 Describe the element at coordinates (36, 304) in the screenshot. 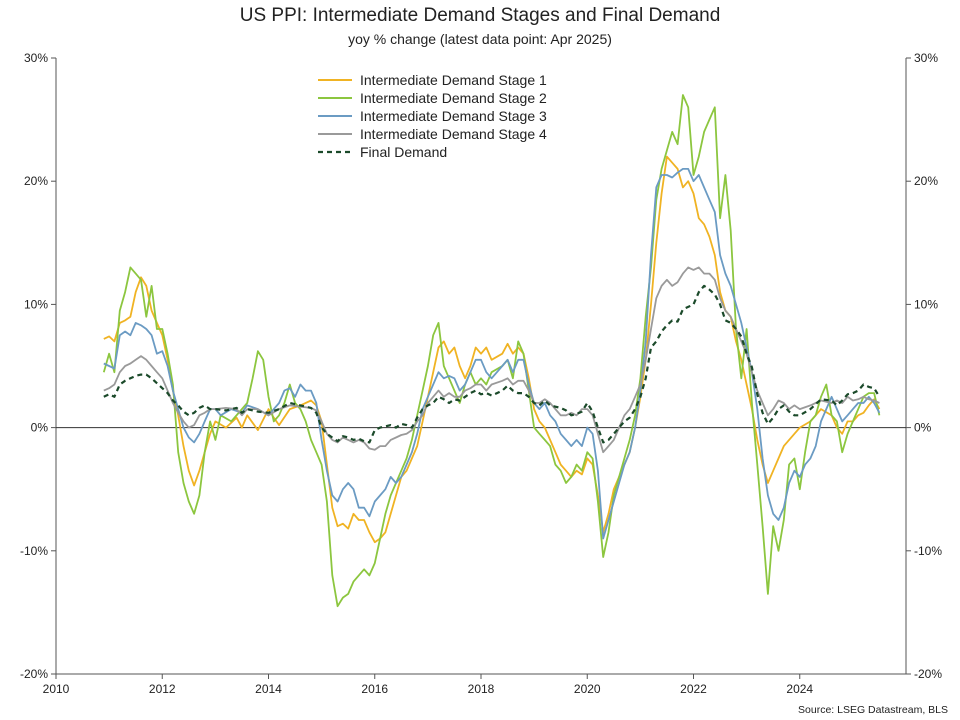

I see `y-tick-label-left: 10%` at that location.